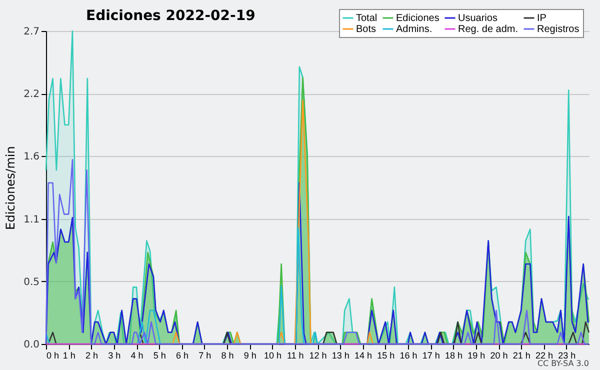 The height and width of the screenshot is (370, 600). I want to click on x-tick-label: 12 h, so click(318, 355).